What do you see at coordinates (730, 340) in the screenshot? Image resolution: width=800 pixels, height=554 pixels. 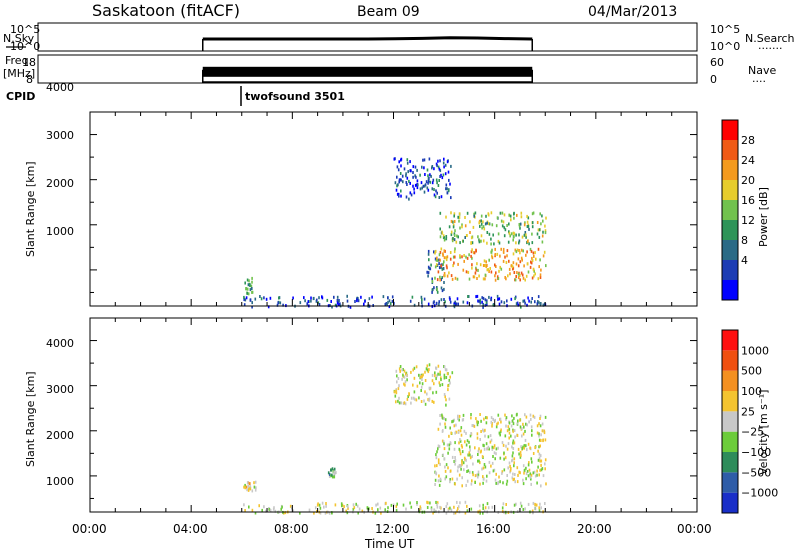 I see `velocity-colorbar-swatch` at bounding box center [730, 340].